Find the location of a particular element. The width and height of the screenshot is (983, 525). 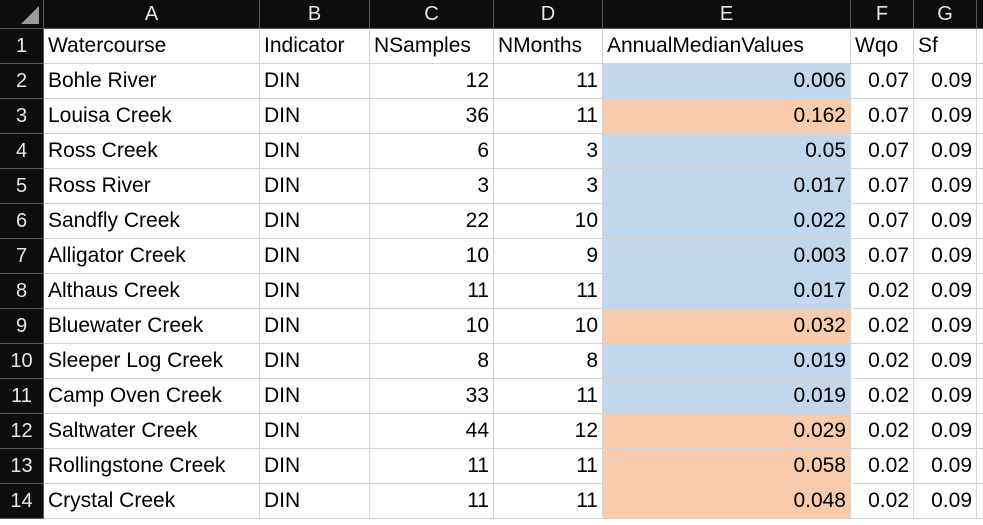

median-cell: 0.019 is located at coordinates (727, 396).